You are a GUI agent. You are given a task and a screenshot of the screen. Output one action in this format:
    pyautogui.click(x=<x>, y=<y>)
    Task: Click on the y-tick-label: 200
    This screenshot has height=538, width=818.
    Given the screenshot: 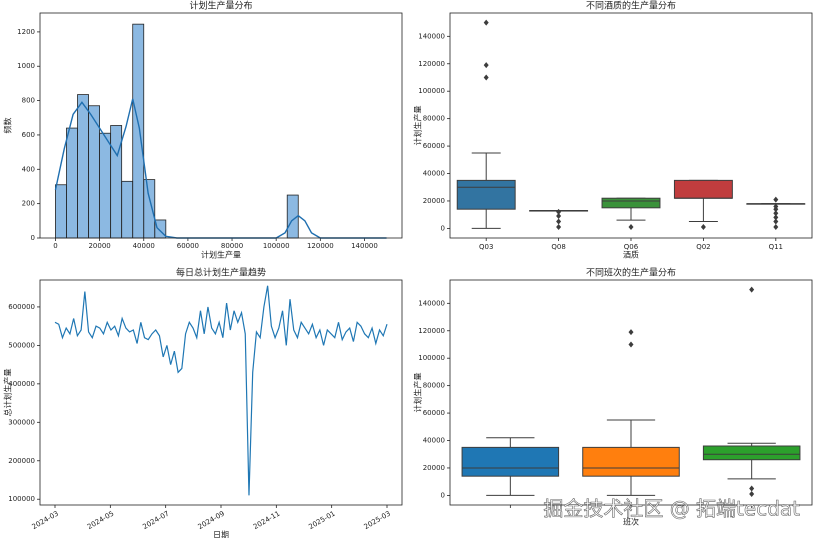 What is the action you would take?
    pyautogui.click(x=28, y=204)
    